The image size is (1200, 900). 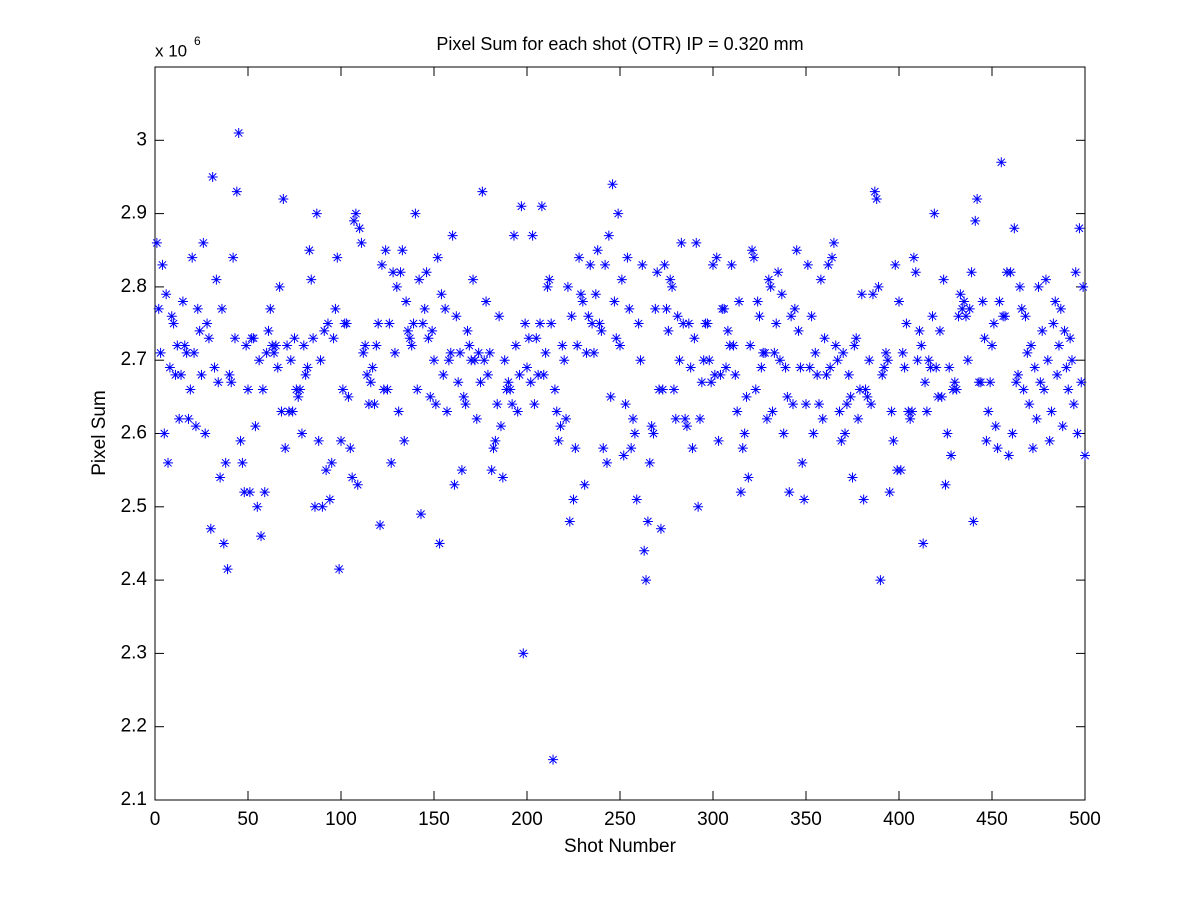 I want to click on x-axis-label: Shot Number, so click(x=620, y=846).